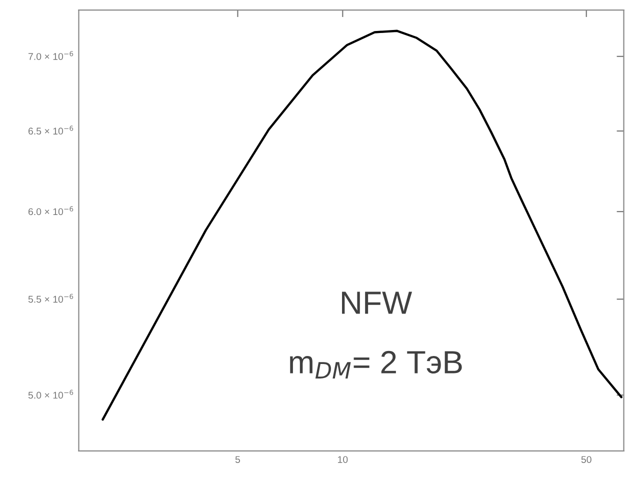 This screenshot has width=625, height=478. What do you see at coordinates (376, 364) in the screenshot?
I see `annotation: m$_{DM}$= 2 ТэВ` at bounding box center [376, 364].